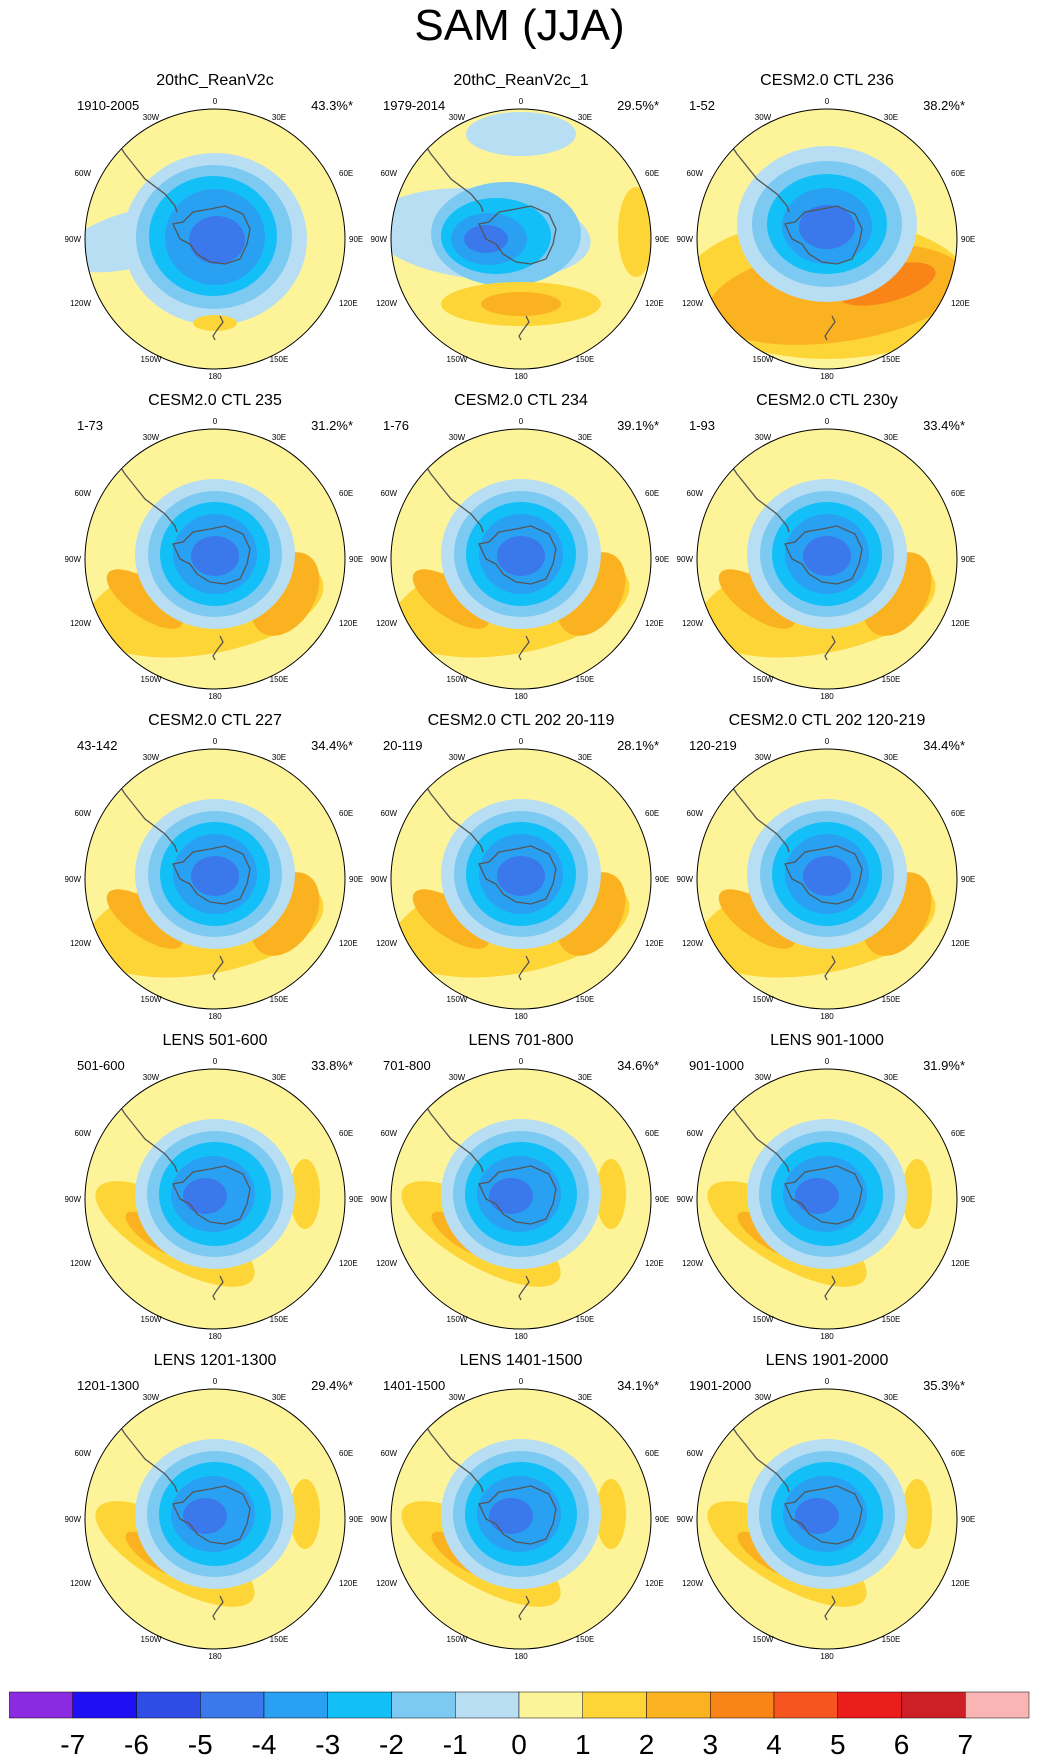 The image size is (1039, 1758). What do you see at coordinates (215, 400) in the screenshot?
I see `panel-title: CESM2.0 CTL 235` at bounding box center [215, 400].